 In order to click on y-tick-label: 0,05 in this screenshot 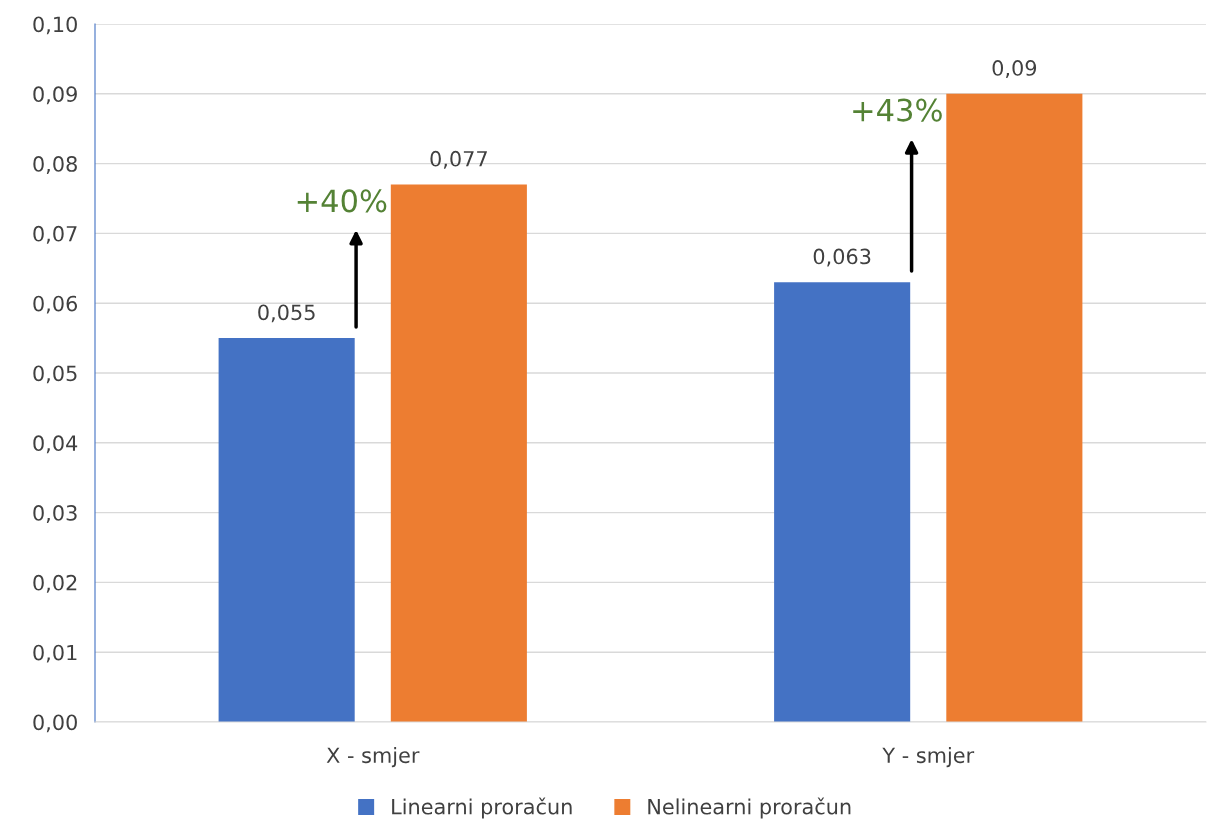, I will do `click(55, 374)`.